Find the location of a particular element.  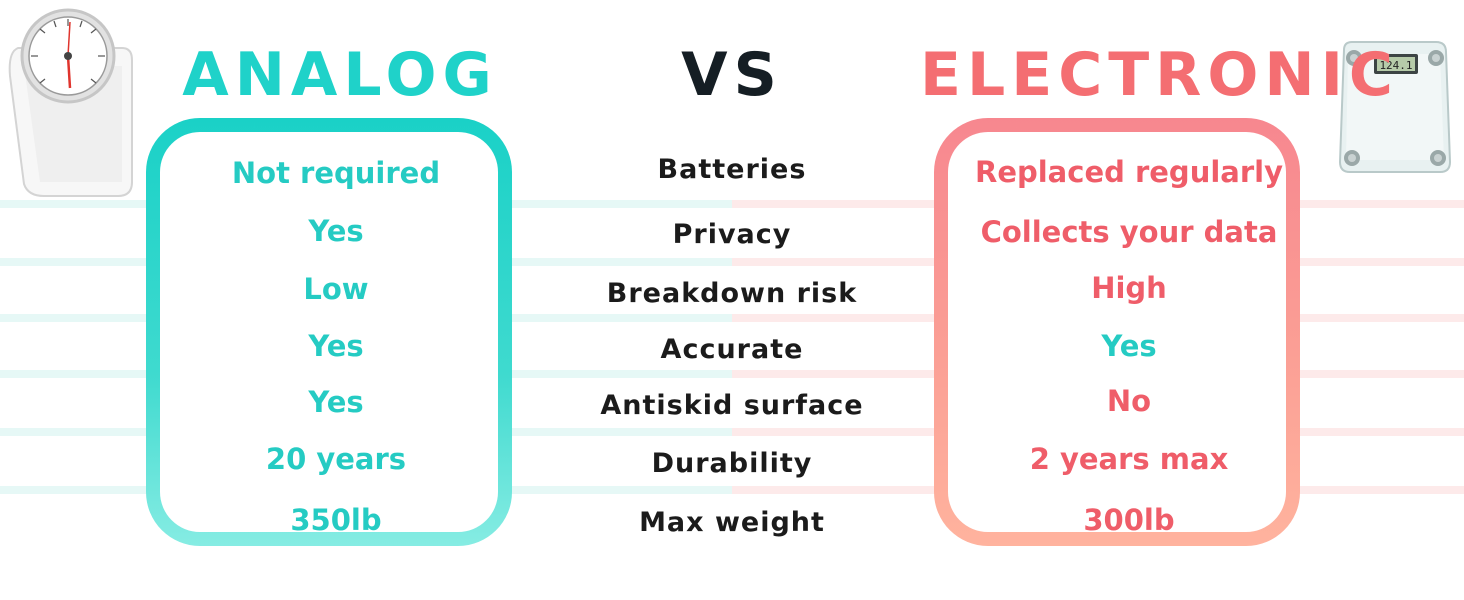

analog-accurate-value: Yes is located at coordinates (336, 346).